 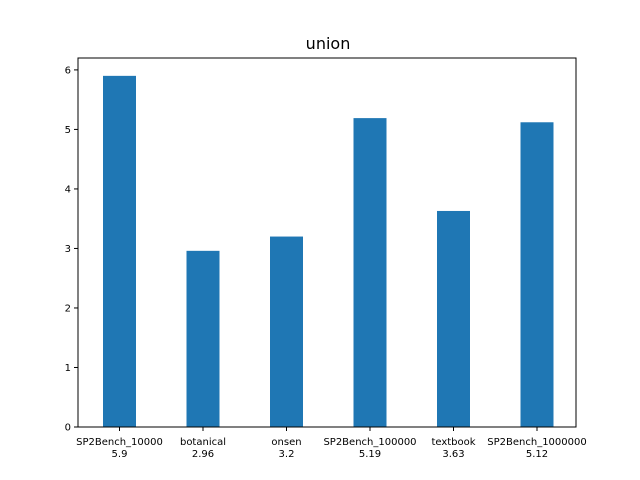 What do you see at coordinates (287, 454) in the screenshot?
I see `x-value-label-2: 3.2` at bounding box center [287, 454].